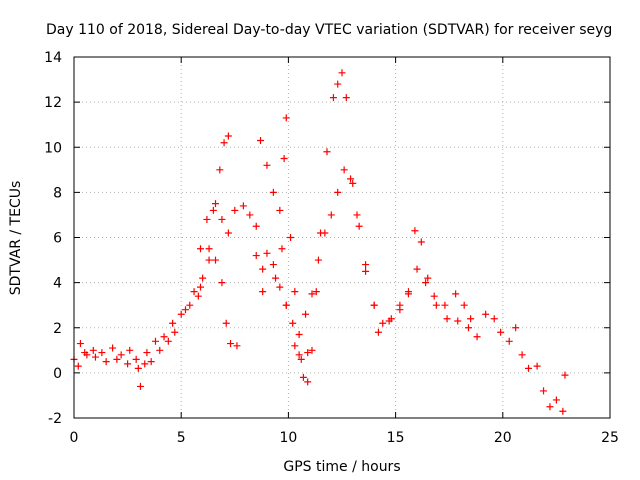 This screenshot has height=480, width=640. I want to click on series-track-a, so click(151, 252).